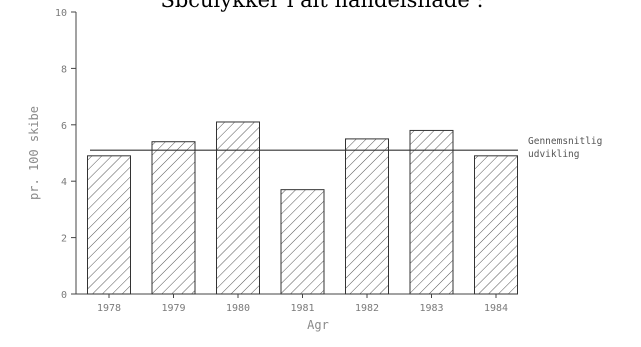 This screenshot has height=347, width=641. I want to click on y-tick-label: 2, so click(64, 239).